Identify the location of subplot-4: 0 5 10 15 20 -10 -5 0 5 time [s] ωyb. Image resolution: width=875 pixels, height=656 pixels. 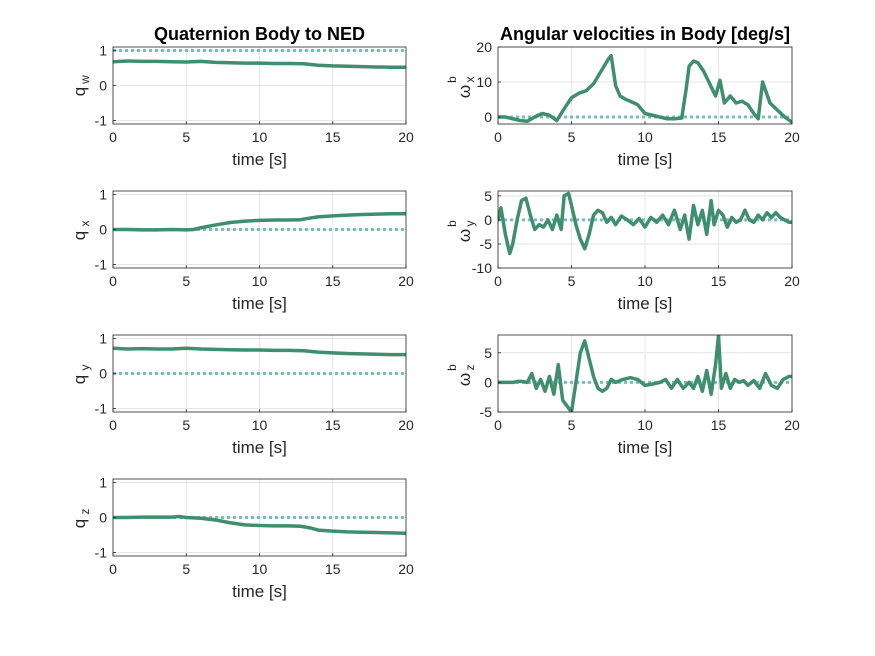
(622, 250).